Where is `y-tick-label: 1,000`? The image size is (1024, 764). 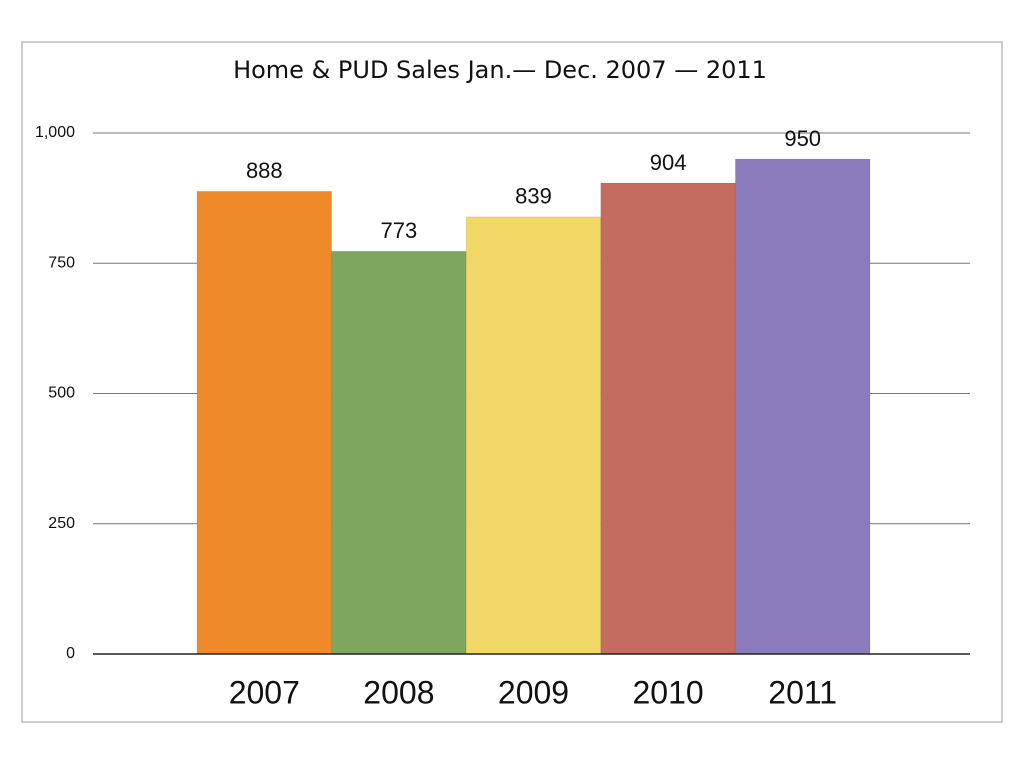 y-tick-label: 1,000 is located at coordinates (55, 132).